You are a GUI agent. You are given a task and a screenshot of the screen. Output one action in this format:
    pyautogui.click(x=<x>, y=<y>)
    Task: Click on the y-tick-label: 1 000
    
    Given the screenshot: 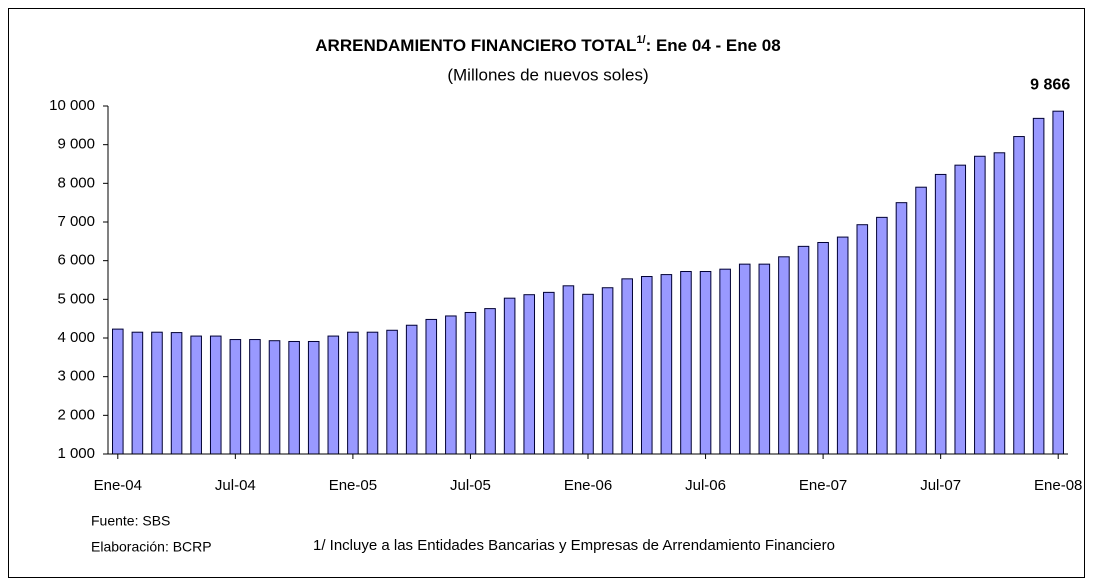 What is the action you would take?
    pyautogui.click(x=76, y=453)
    